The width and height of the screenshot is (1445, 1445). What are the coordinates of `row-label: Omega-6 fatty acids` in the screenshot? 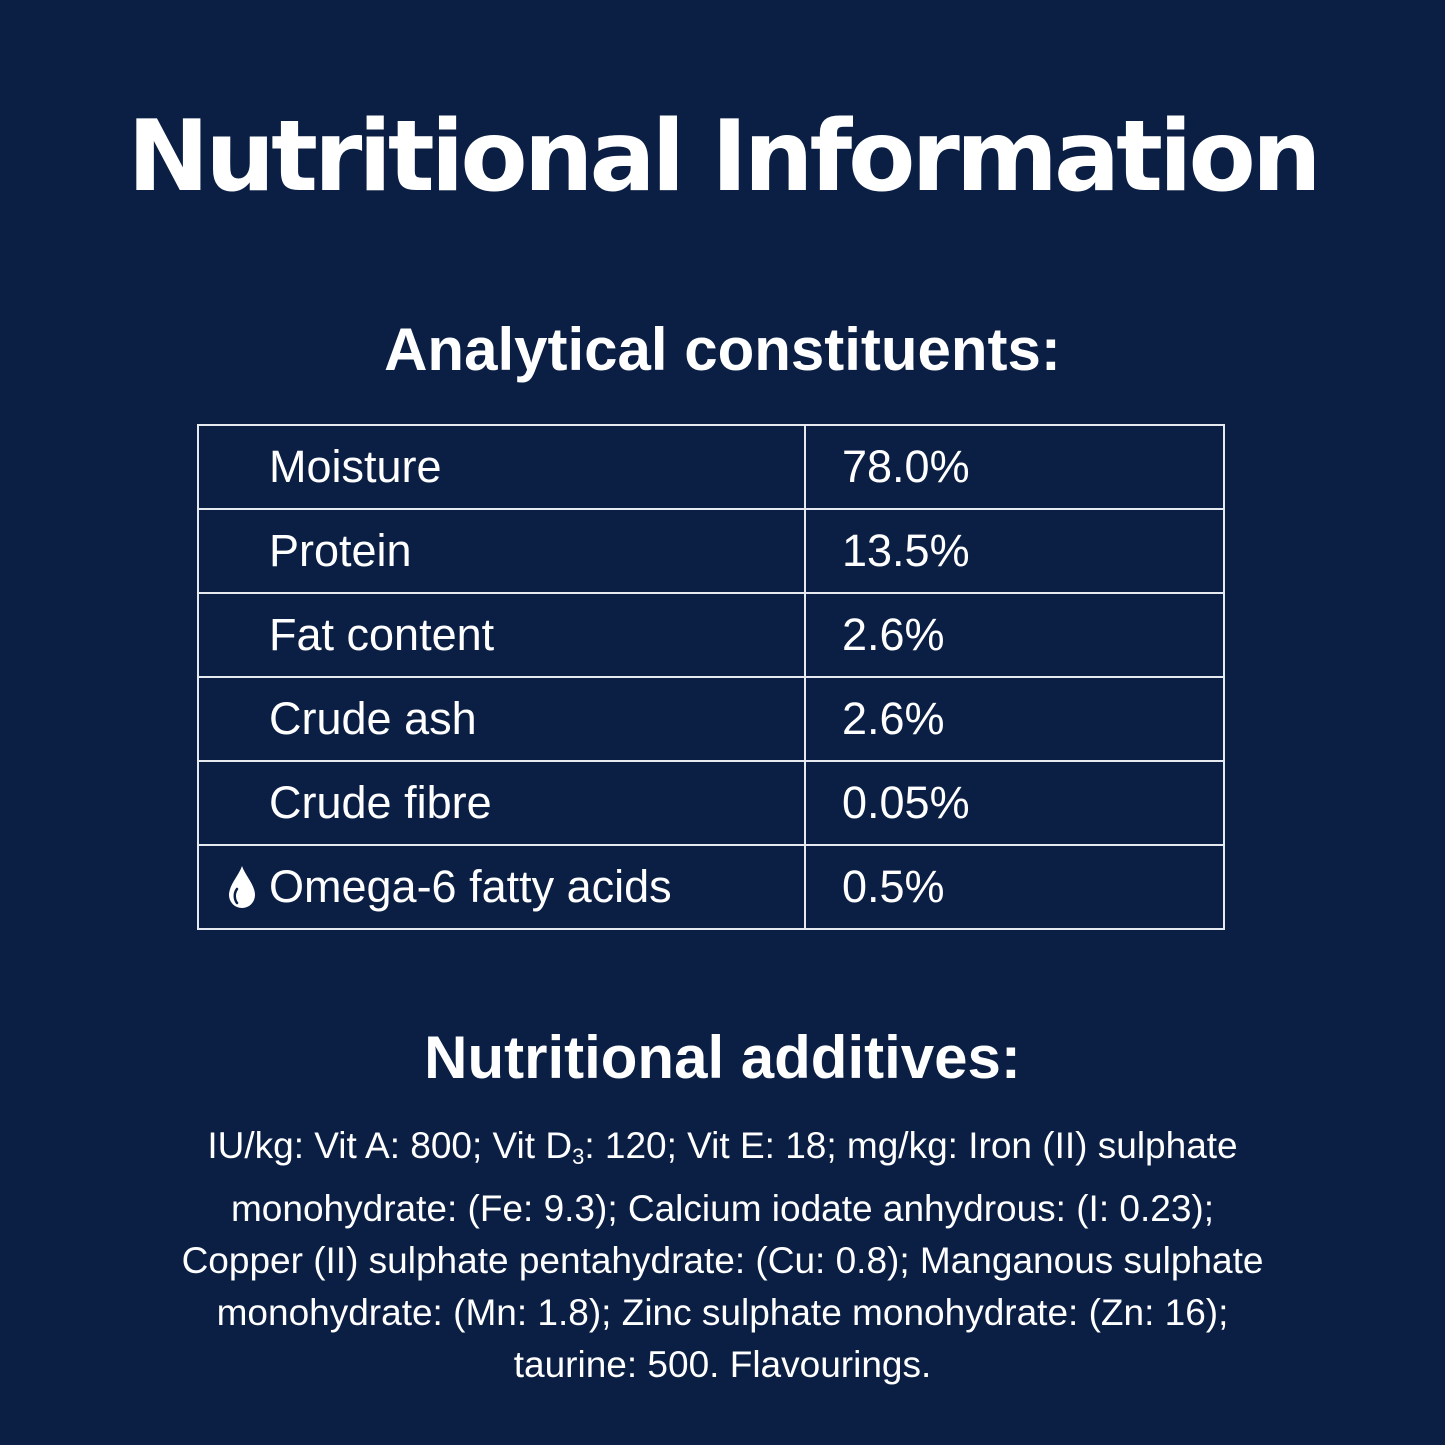 It's located at (470, 886).